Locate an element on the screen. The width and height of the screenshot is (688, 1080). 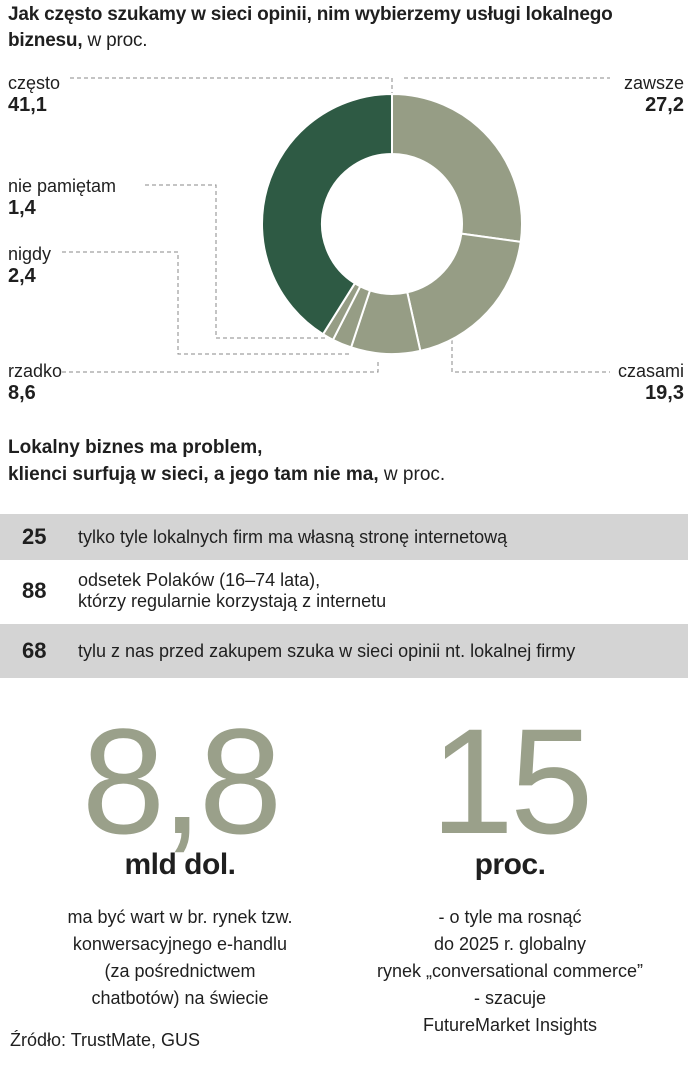
label-czesto: często 41,1 is located at coordinates (34, 94).